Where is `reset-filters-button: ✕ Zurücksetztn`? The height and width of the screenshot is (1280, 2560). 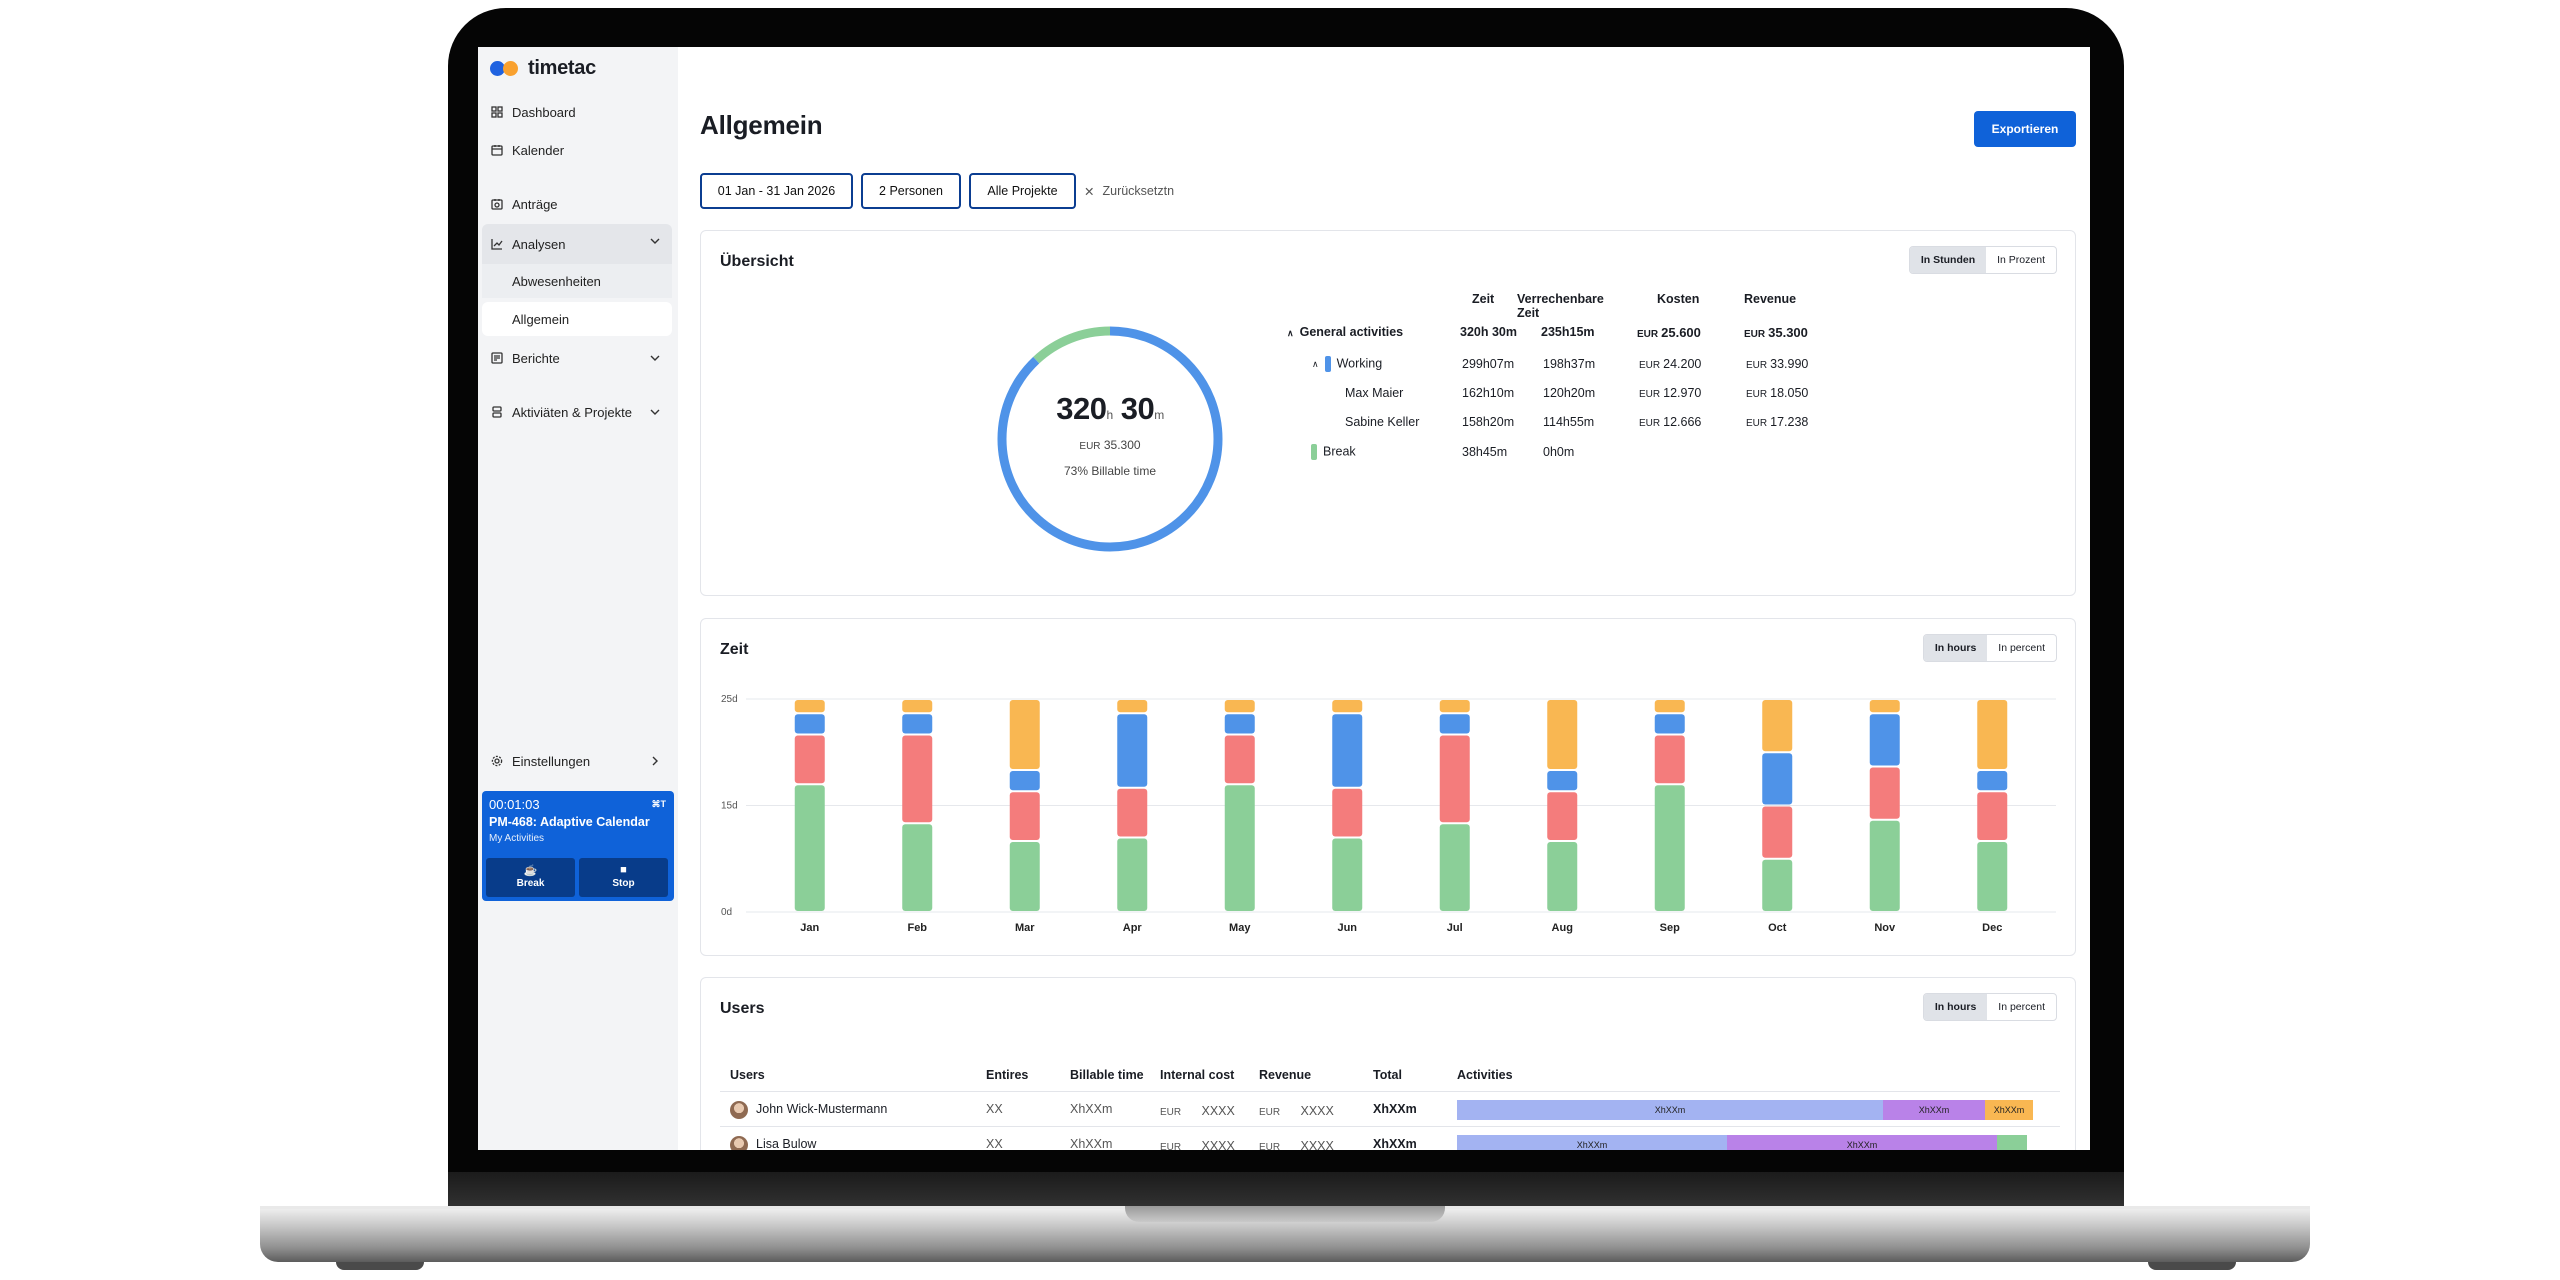 reset-filters-button: ✕ Zurücksetztn is located at coordinates (1129, 191).